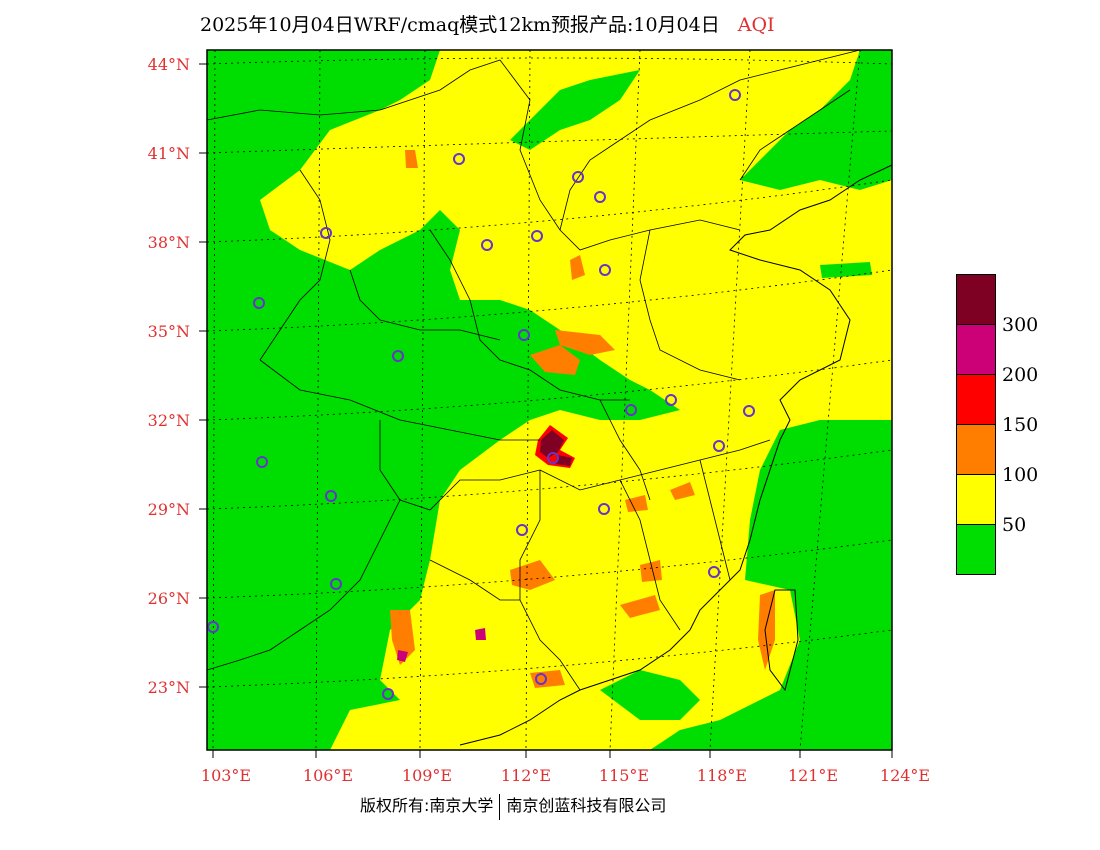 The image size is (1100, 850). Describe the element at coordinates (552, 754) in the screenshot. I see `lon-ticks` at that location.